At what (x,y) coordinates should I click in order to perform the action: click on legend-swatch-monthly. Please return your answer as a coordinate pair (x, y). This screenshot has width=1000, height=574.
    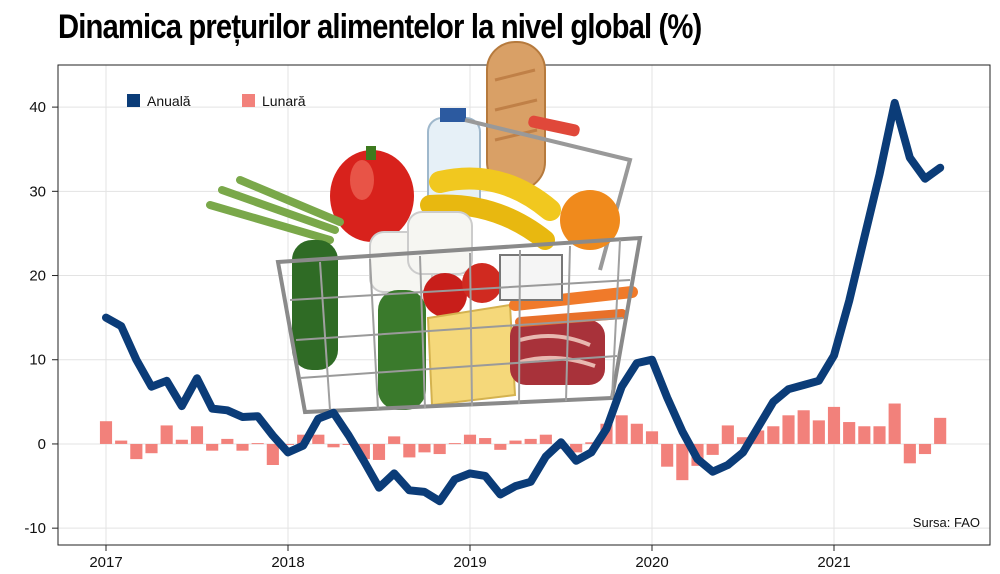
    Looking at the image, I should click on (248, 100).